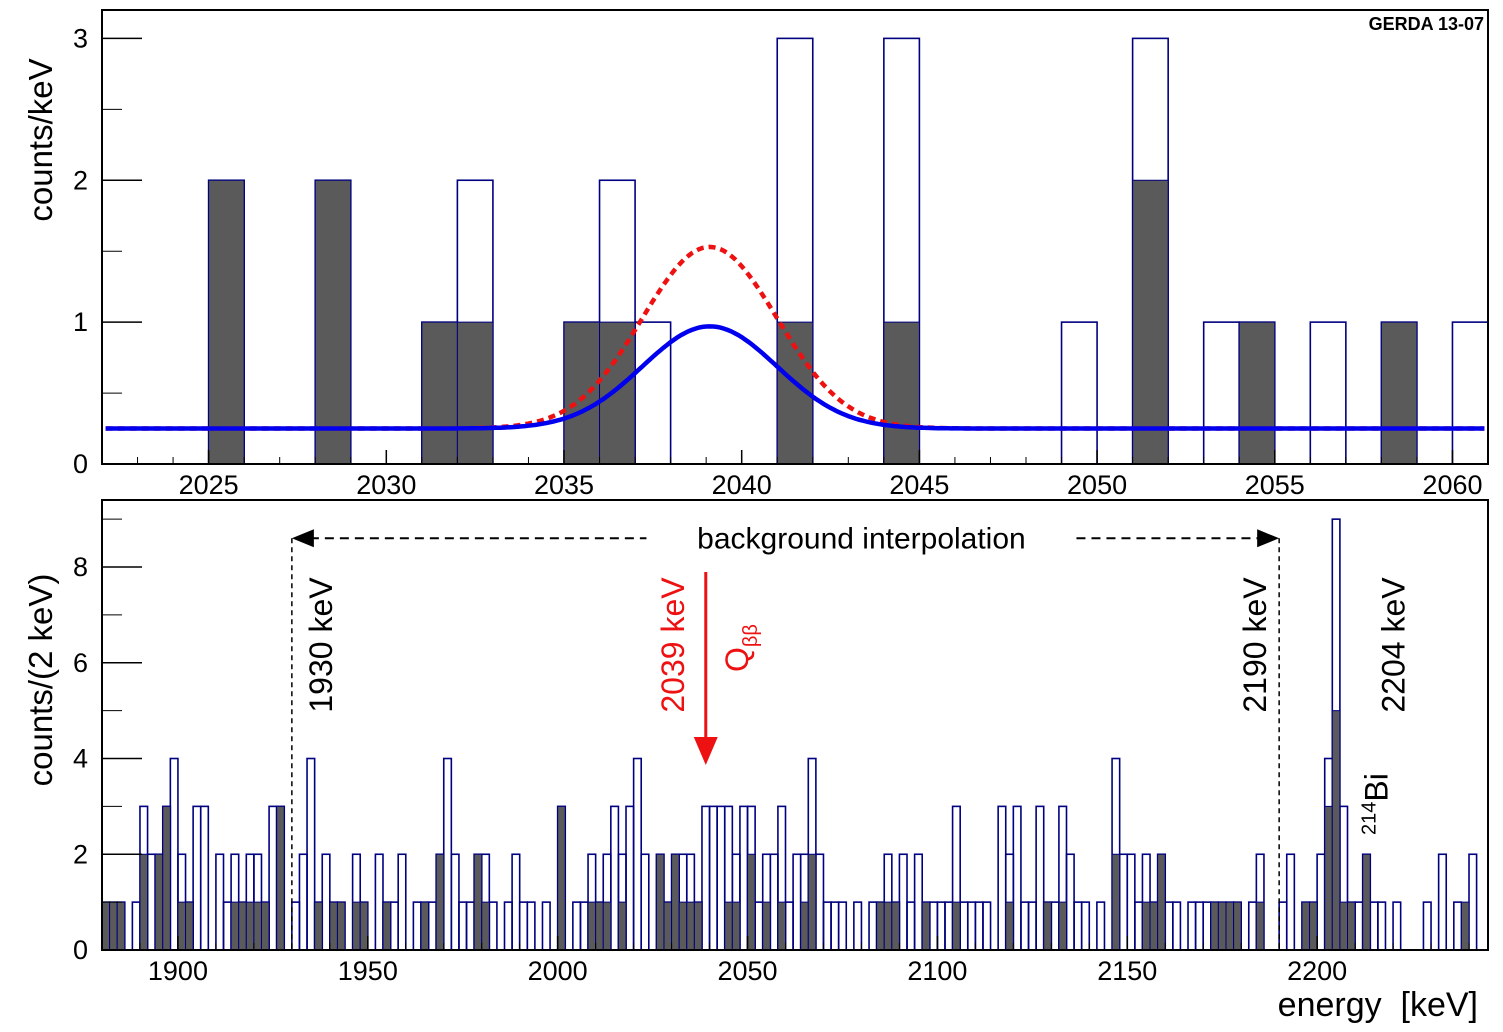 Image resolution: width=1503 pixels, height=1032 pixels. Describe the element at coordinates (708, 668) in the screenshot. I see `q-value-annotation: 2039 keV Qββ` at that location.